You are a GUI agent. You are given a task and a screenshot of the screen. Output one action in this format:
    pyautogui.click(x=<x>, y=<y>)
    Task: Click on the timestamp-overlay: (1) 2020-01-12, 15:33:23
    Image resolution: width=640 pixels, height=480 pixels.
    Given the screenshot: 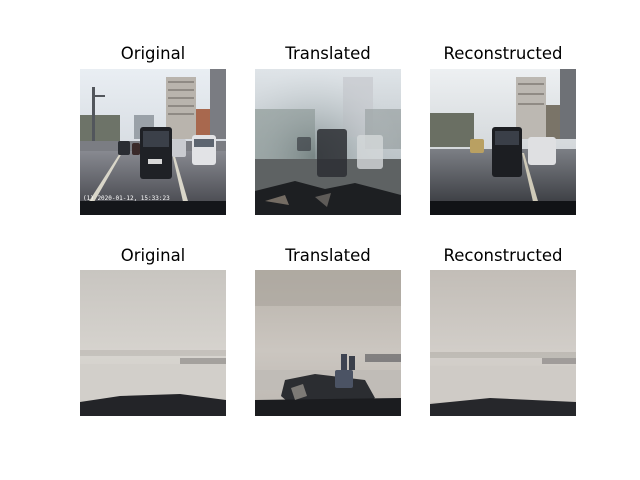 What is the action you would take?
    pyautogui.click(x=126, y=198)
    